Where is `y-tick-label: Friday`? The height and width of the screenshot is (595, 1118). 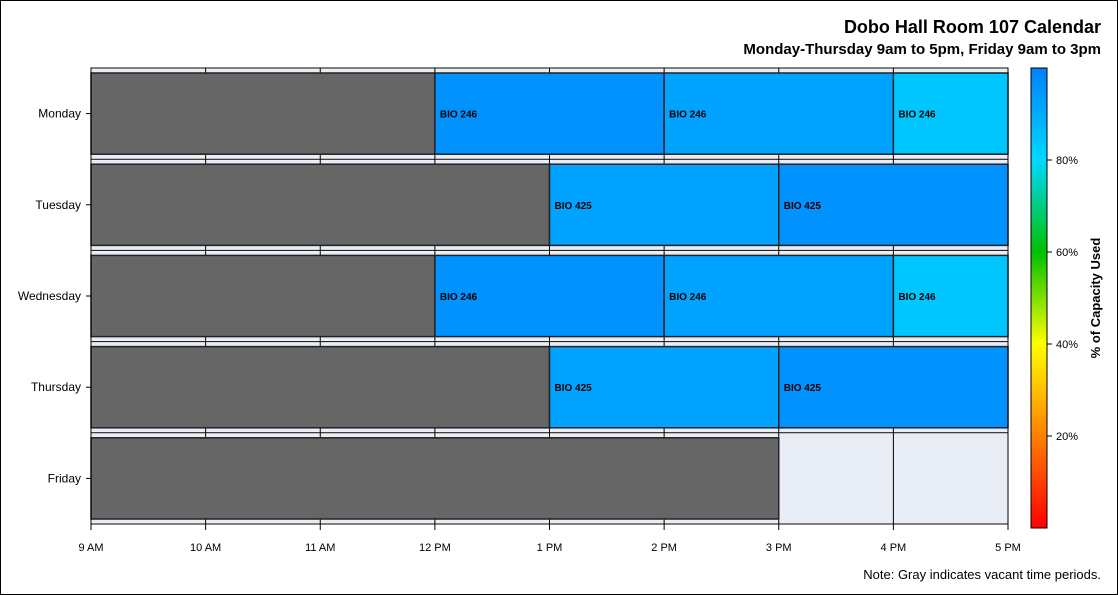 y-tick-label: Friday is located at coordinates (64, 478).